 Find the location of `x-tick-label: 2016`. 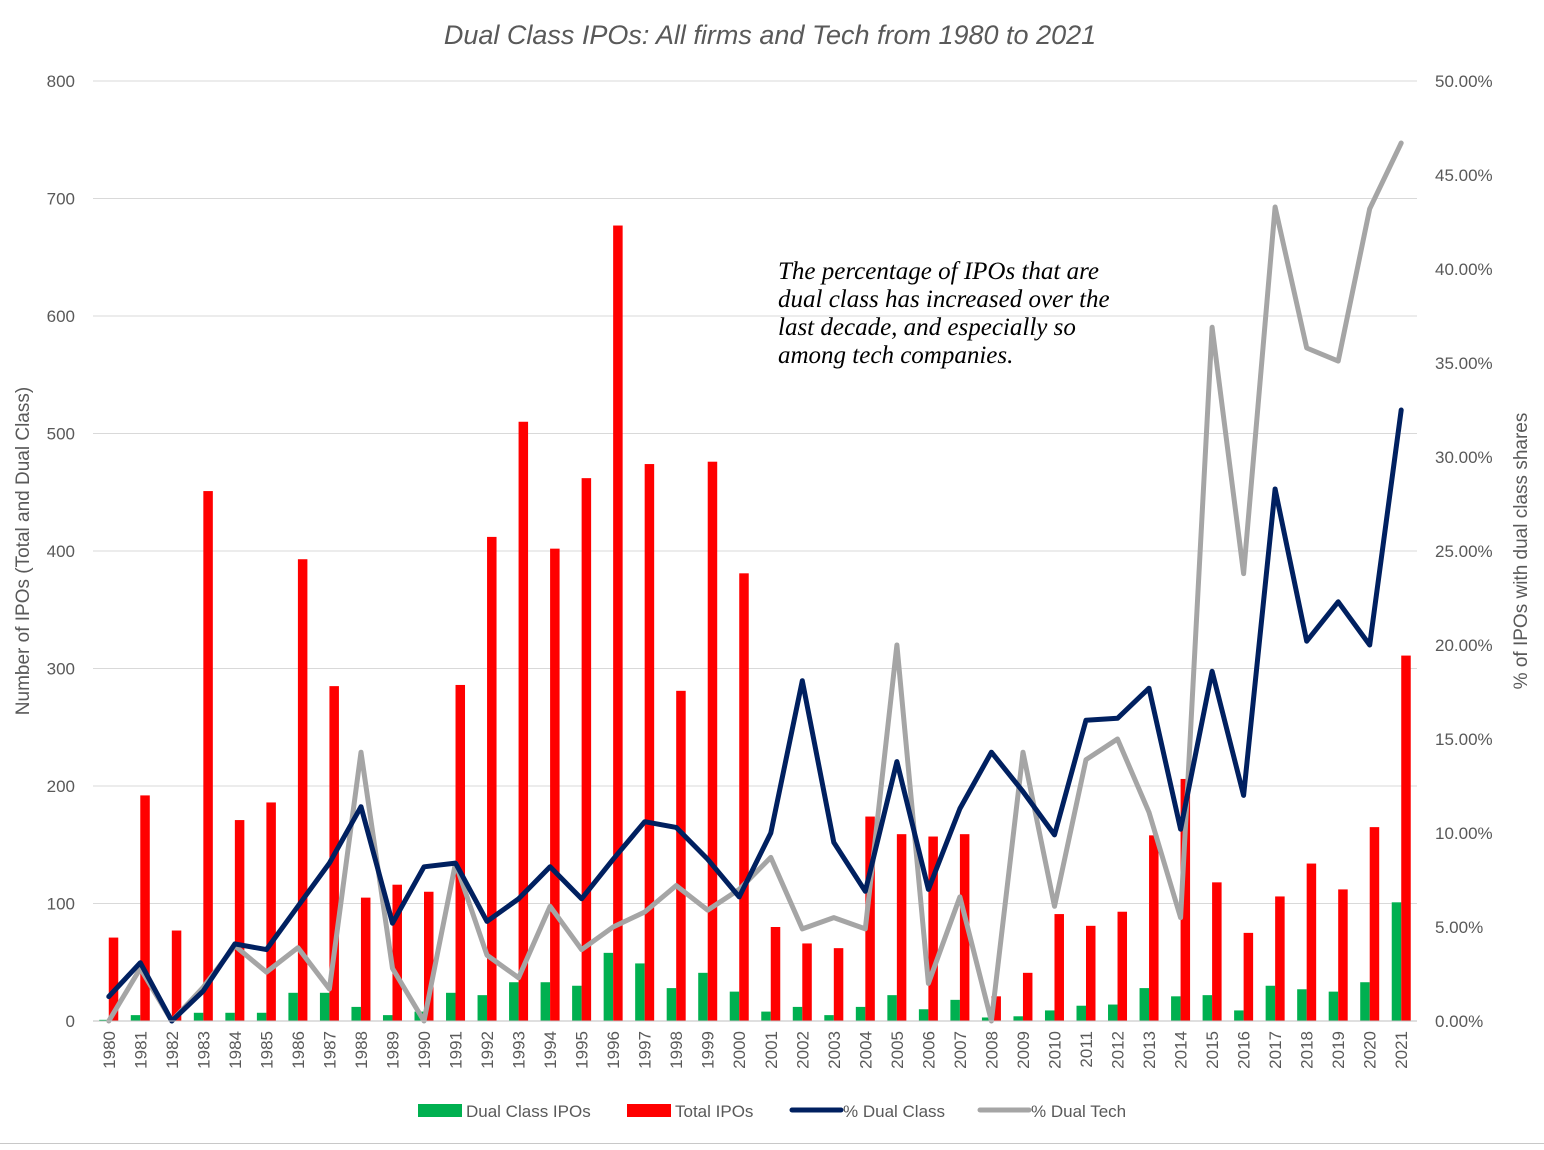

x-tick-label: 2016 is located at coordinates (1244, 1050).